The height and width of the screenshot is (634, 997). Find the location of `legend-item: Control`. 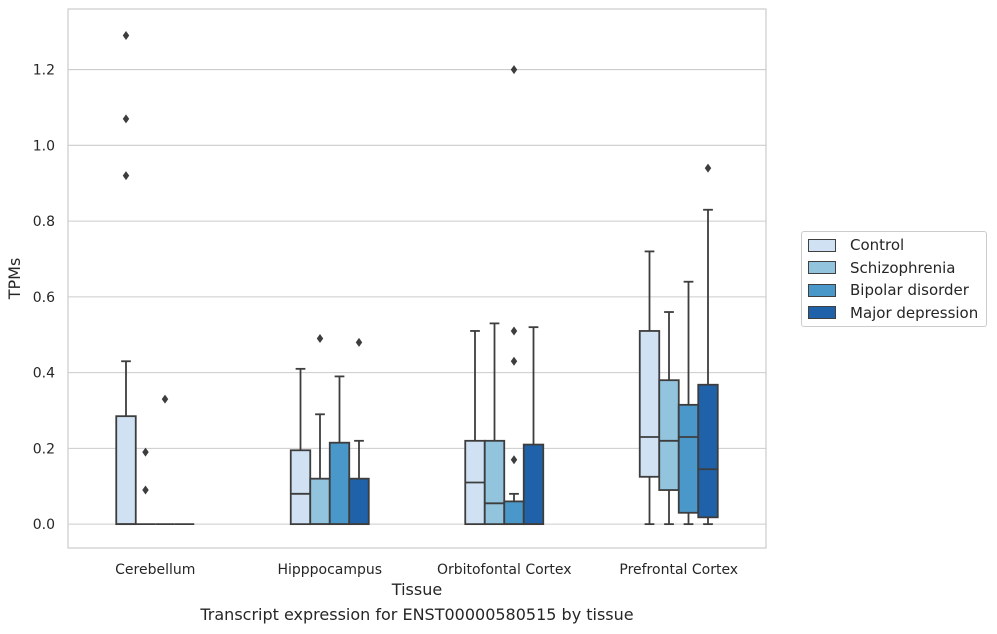

legend-item: Control is located at coordinates (856, 245).